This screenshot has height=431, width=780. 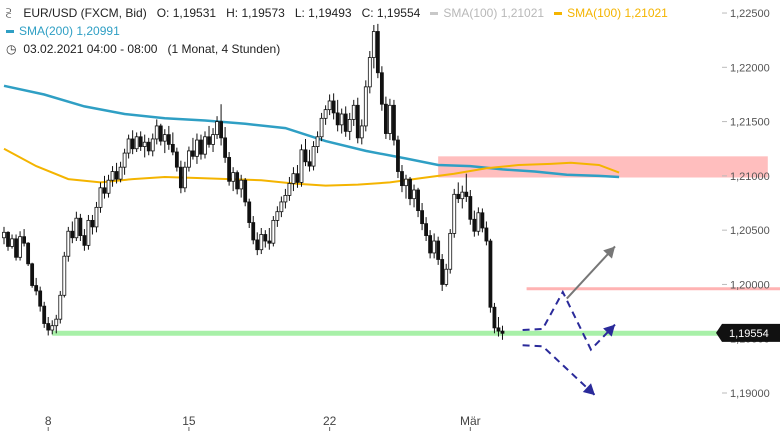 I want to click on sma100-gray-swatch, so click(x=434, y=14).